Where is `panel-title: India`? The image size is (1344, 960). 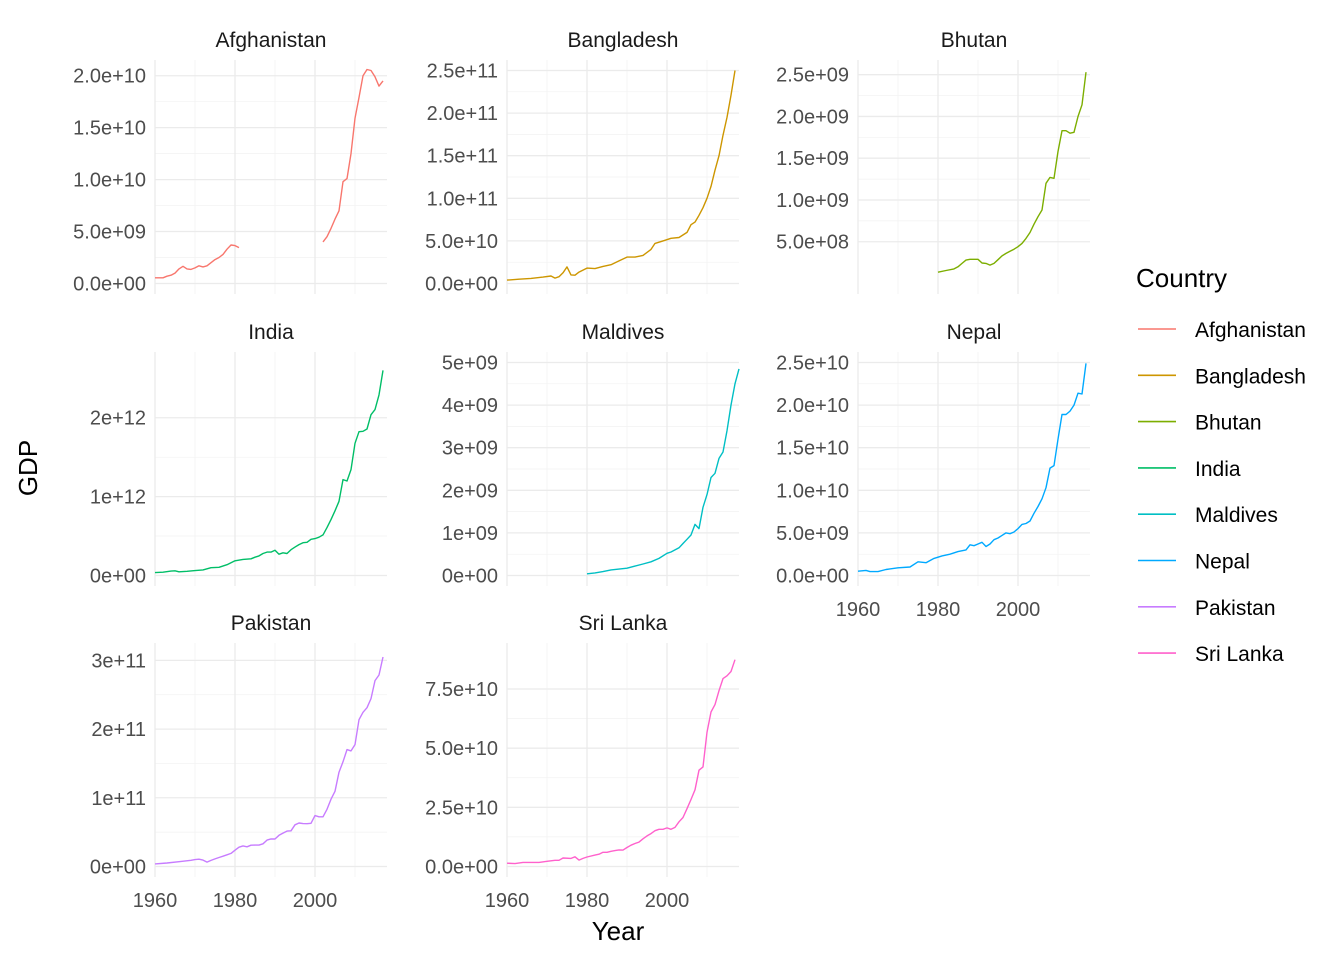
panel-title: India is located at coordinates (271, 332).